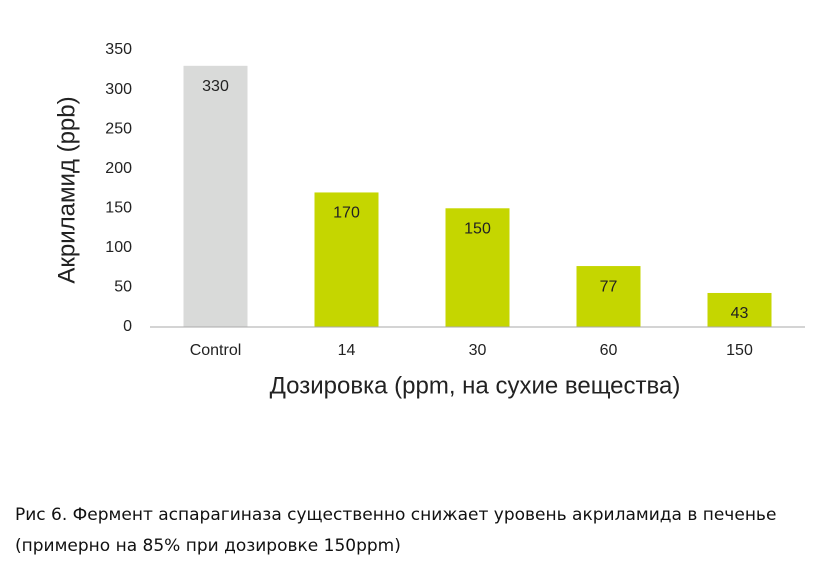 This screenshot has width=826, height=570. What do you see at coordinates (123, 287) in the screenshot?
I see `y-tick-label: 50` at bounding box center [123, 287].